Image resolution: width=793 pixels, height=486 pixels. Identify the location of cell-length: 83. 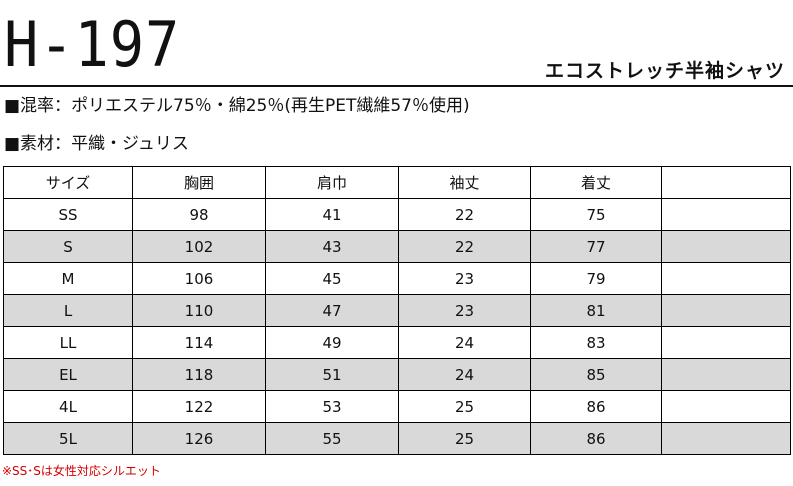
(596, 342).